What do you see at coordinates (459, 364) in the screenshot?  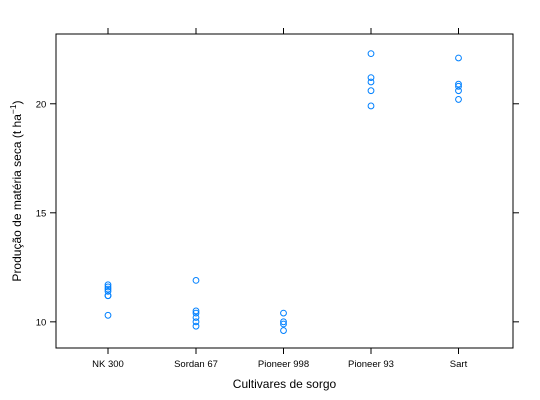 I see `x-tick-label: Sart` at bounding box center [459, 364].